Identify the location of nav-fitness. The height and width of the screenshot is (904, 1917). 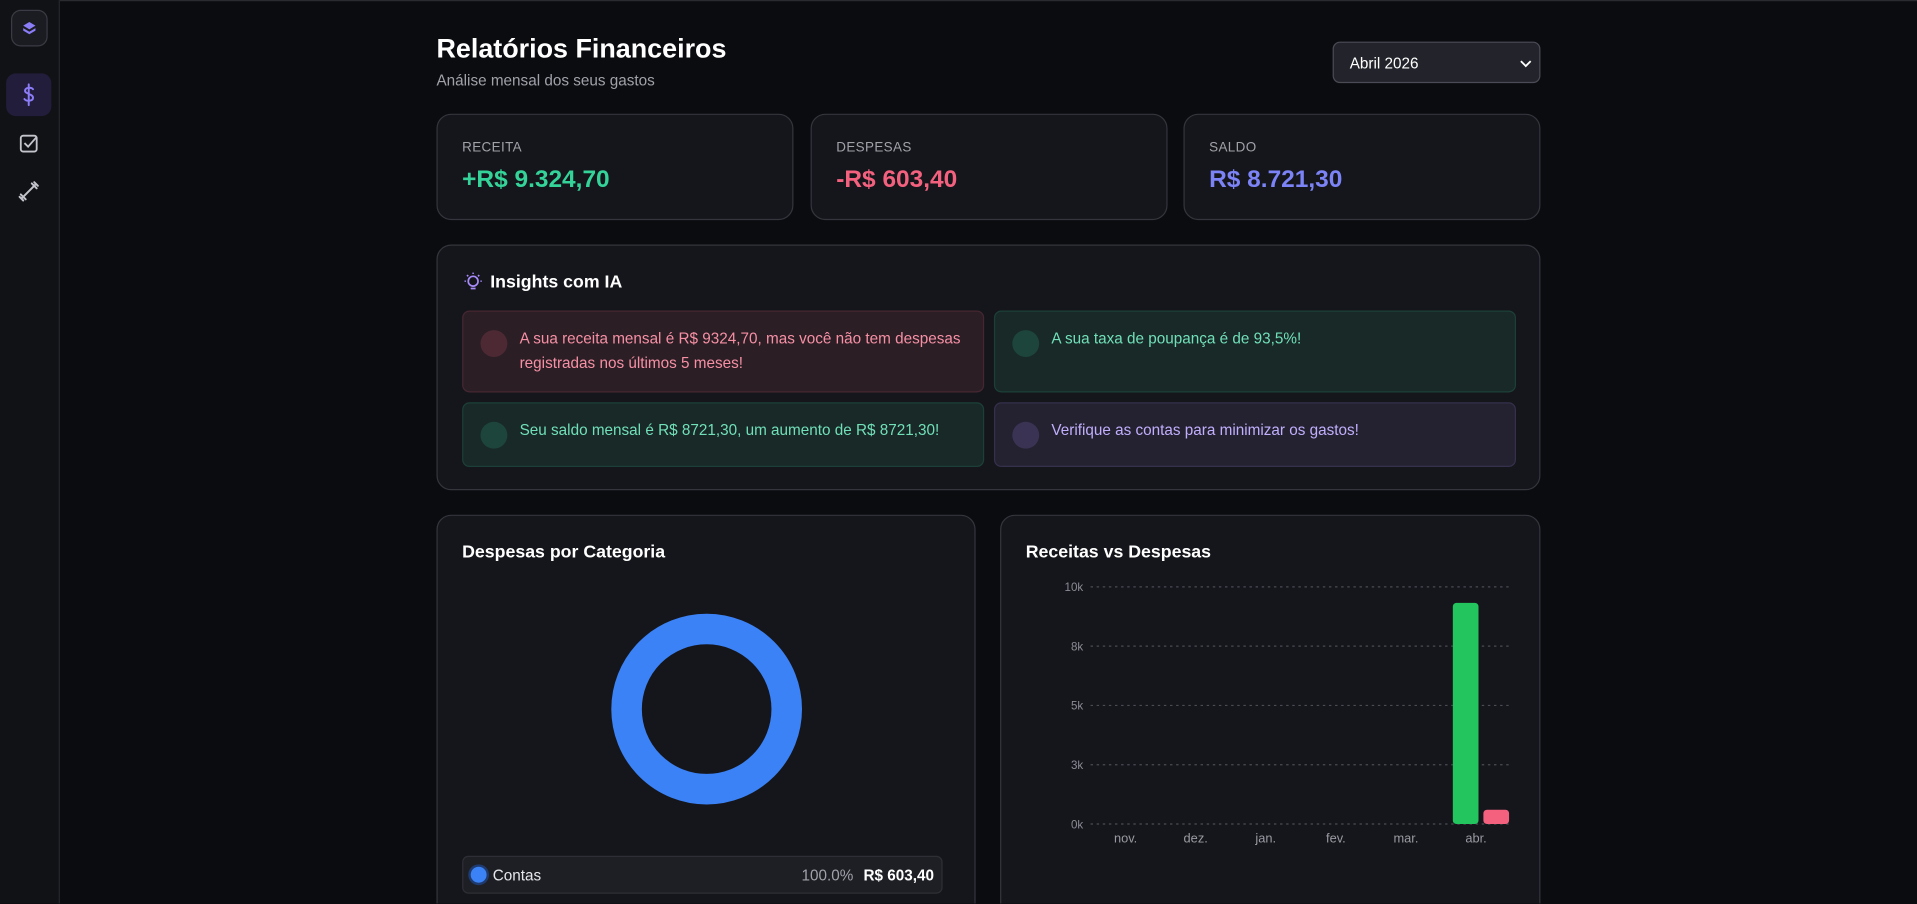
(28, 191).